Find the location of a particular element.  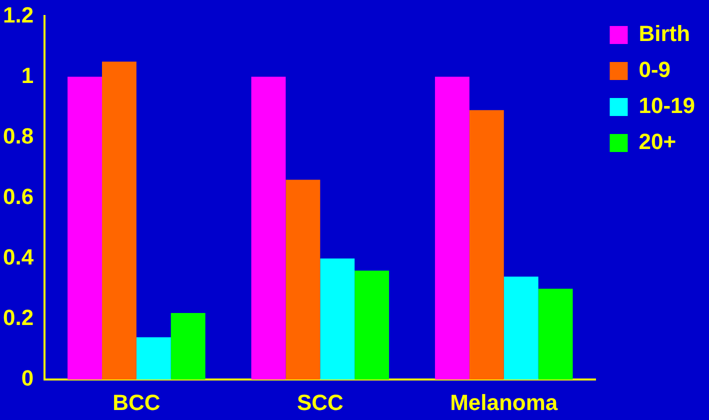

y-tick-label: 1.2 is located at coordinates (18, 15).